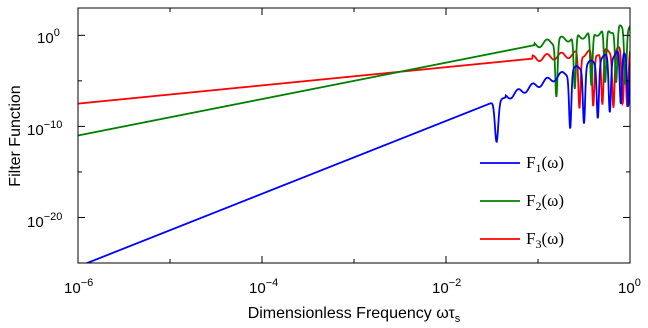 This screenshot has height=328, width=648. Describe the element at coordinates (446, 287) in the screenshot. I see `x-tick-label-2: 10⁻²` at that location.